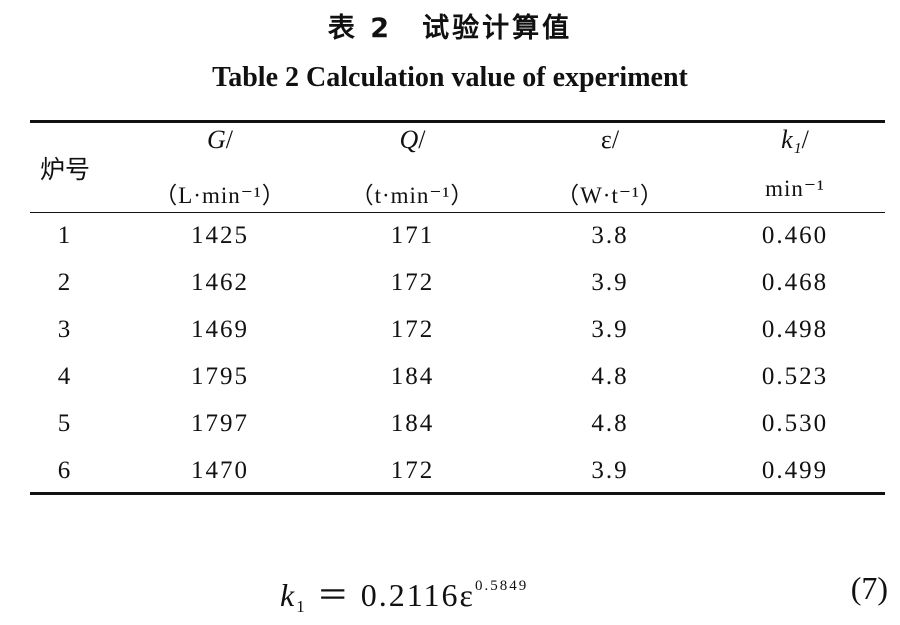  I want to click on formula-lhs-subscript: 1, so click(301, 606).